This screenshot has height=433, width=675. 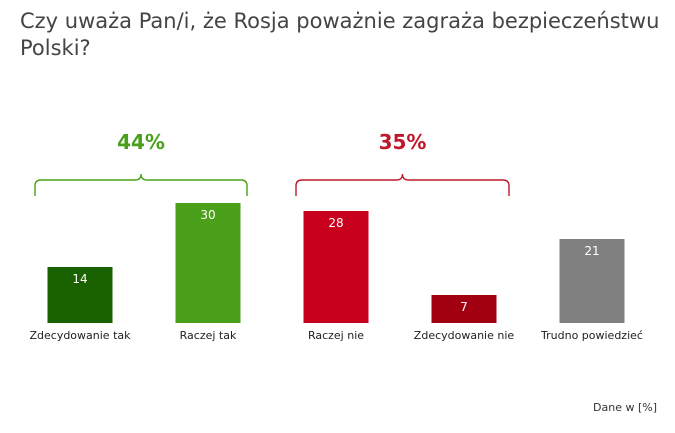 What do you see at coordinates (207, 215) in the screenshot?
I see `bar-value-label-2: 30` at bounding box center [207, 215].